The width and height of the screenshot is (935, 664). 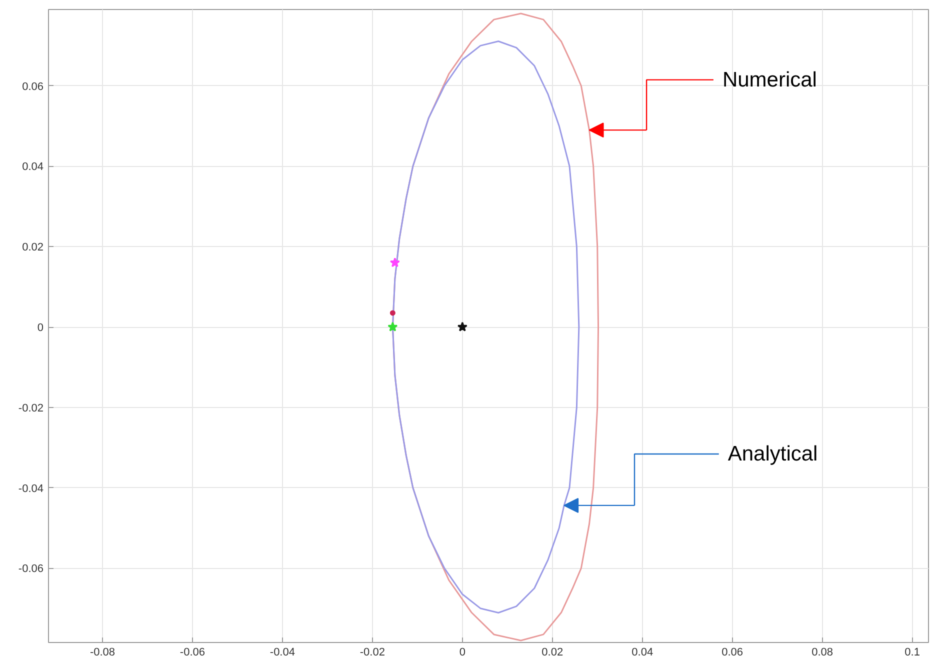 What do you see at coordinates (193, 652) in the screenshot?
I see `x-tick-label: -0.06` at bounding box center [193, 652].